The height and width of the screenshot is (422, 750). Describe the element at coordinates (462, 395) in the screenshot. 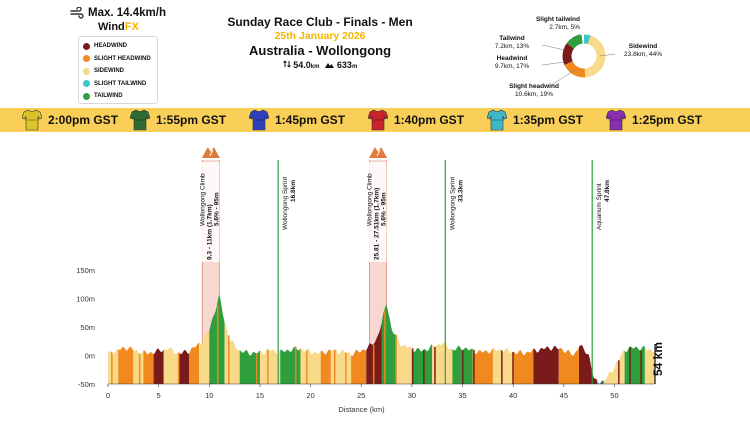

I see `x-tick-label: 35` at that location.